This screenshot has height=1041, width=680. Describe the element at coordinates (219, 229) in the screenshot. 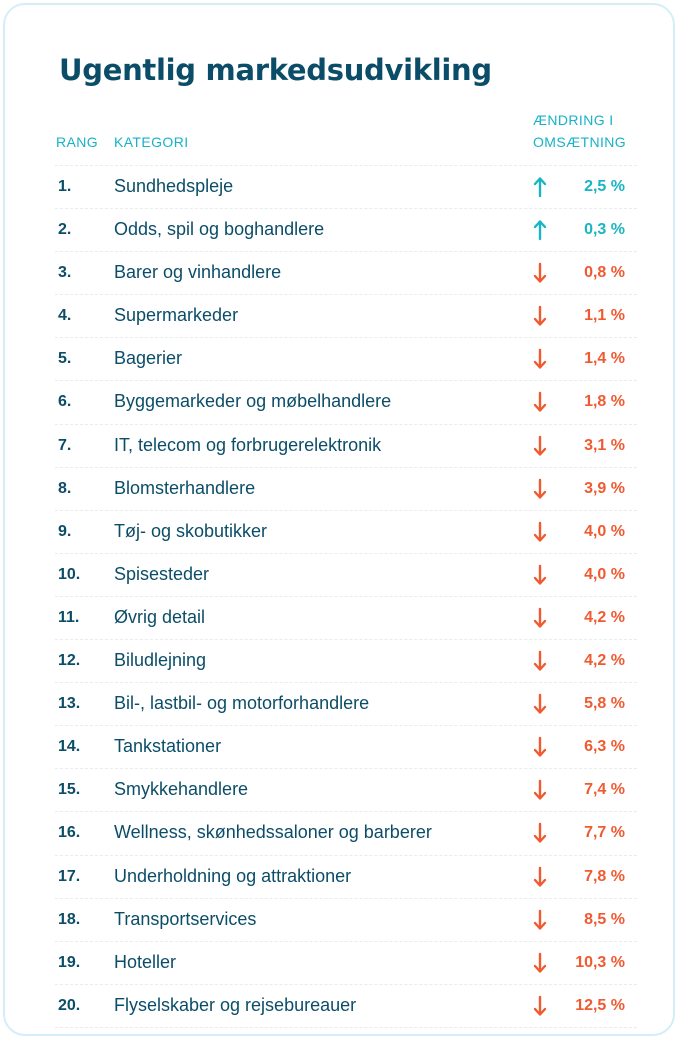

I see `category-label: Odds, spil og boghandlere` at that location.